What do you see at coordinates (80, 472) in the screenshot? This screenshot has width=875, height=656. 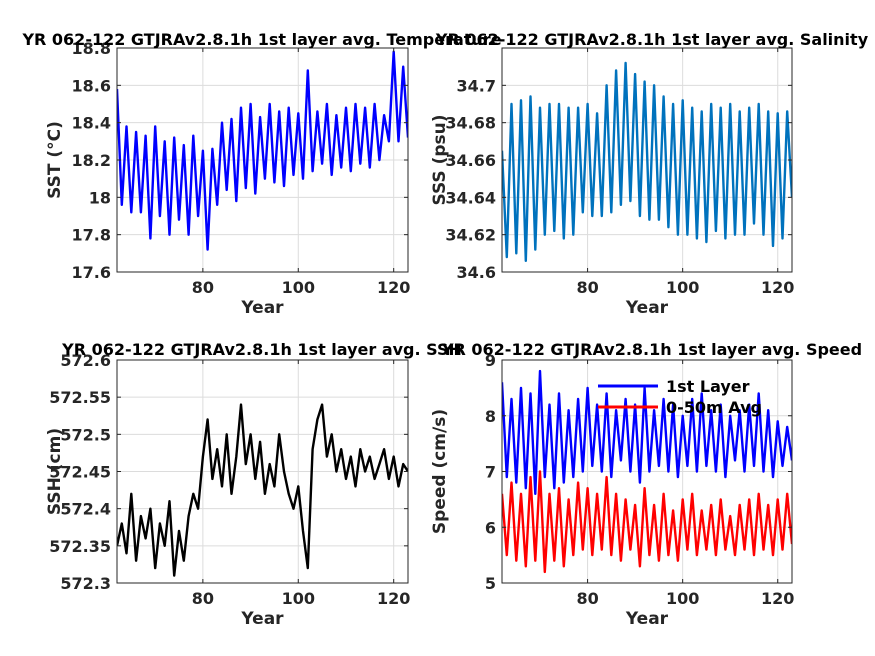 I see `y-tick-label: 572.45` at bounding box center [80, 472].